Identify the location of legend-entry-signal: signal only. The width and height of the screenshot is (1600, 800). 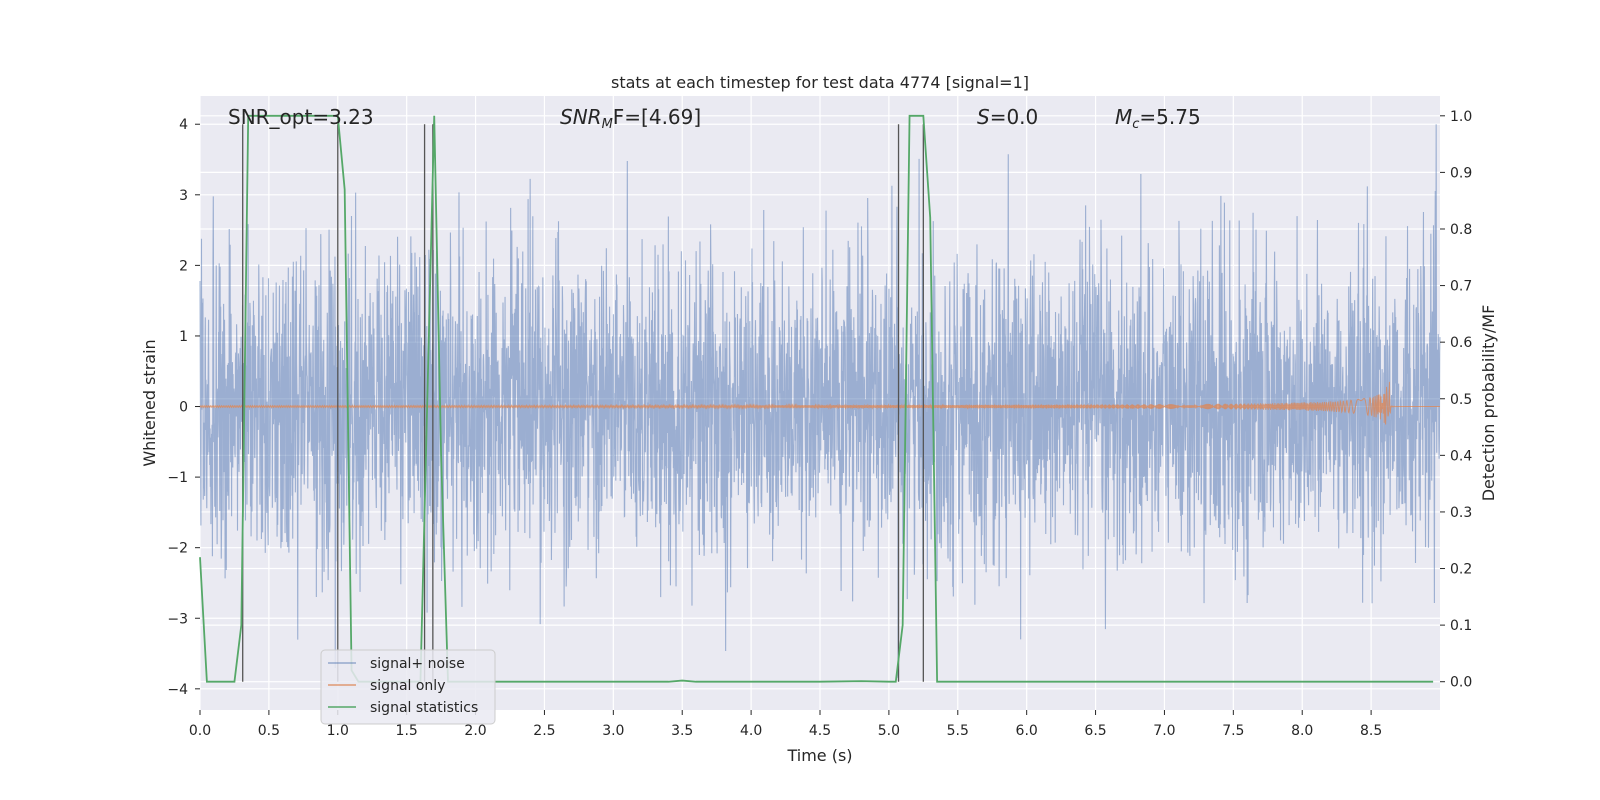
(407, 686).